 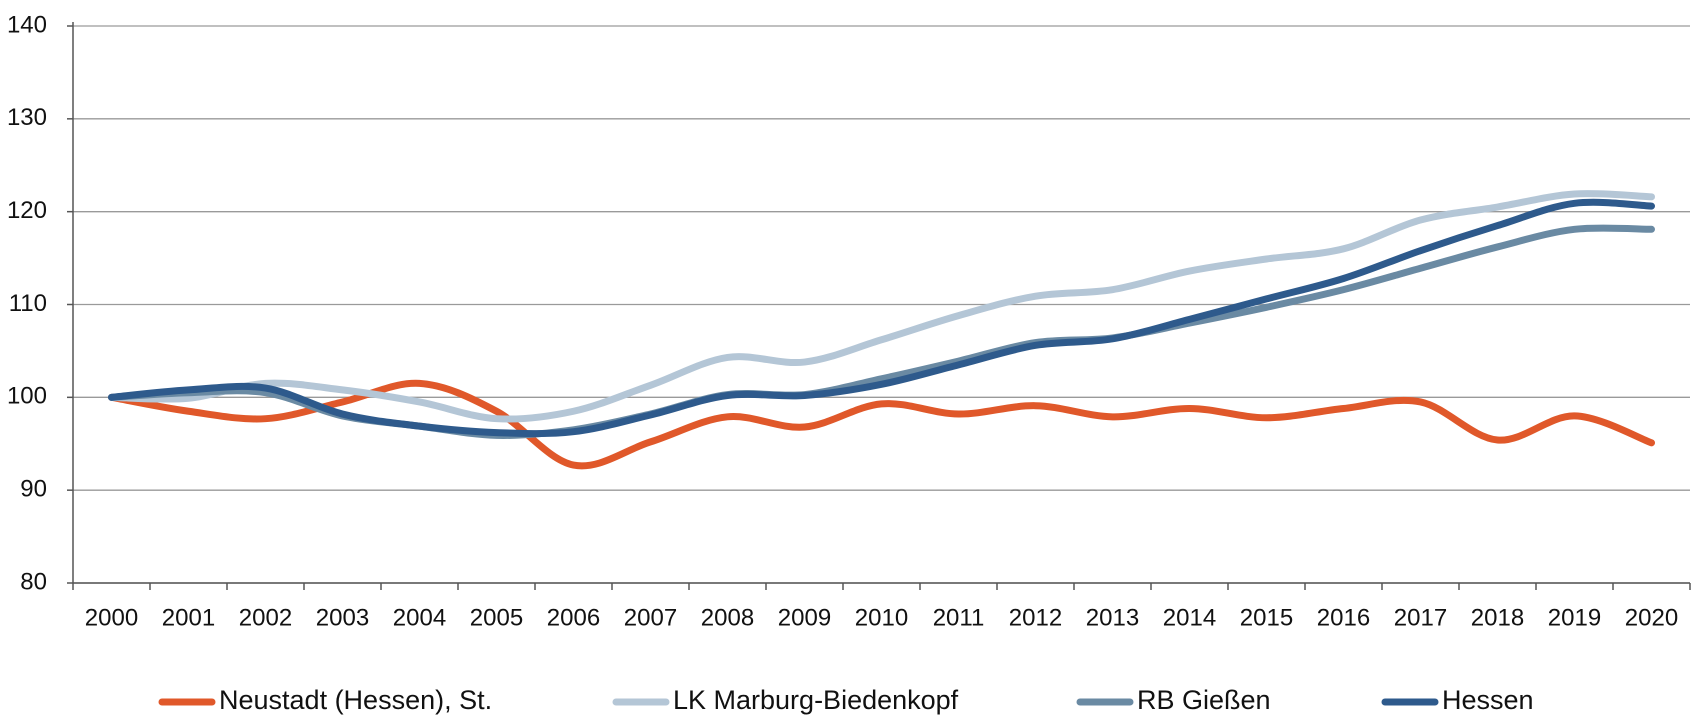 What do you see at coordinates (804, 617) in the screenshot?
I see `x-tick-label: 2009` at bounding box center [804, 617].